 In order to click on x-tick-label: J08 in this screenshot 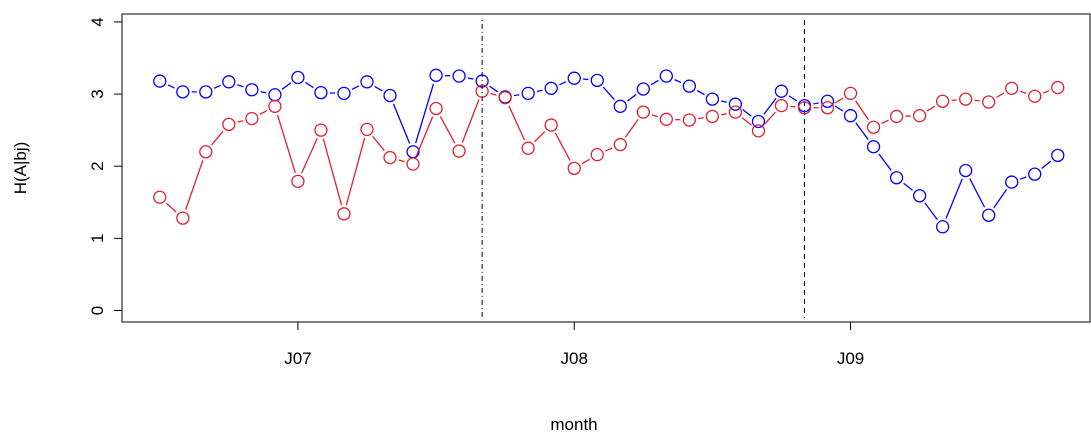, I will do `click(574, 358)`.